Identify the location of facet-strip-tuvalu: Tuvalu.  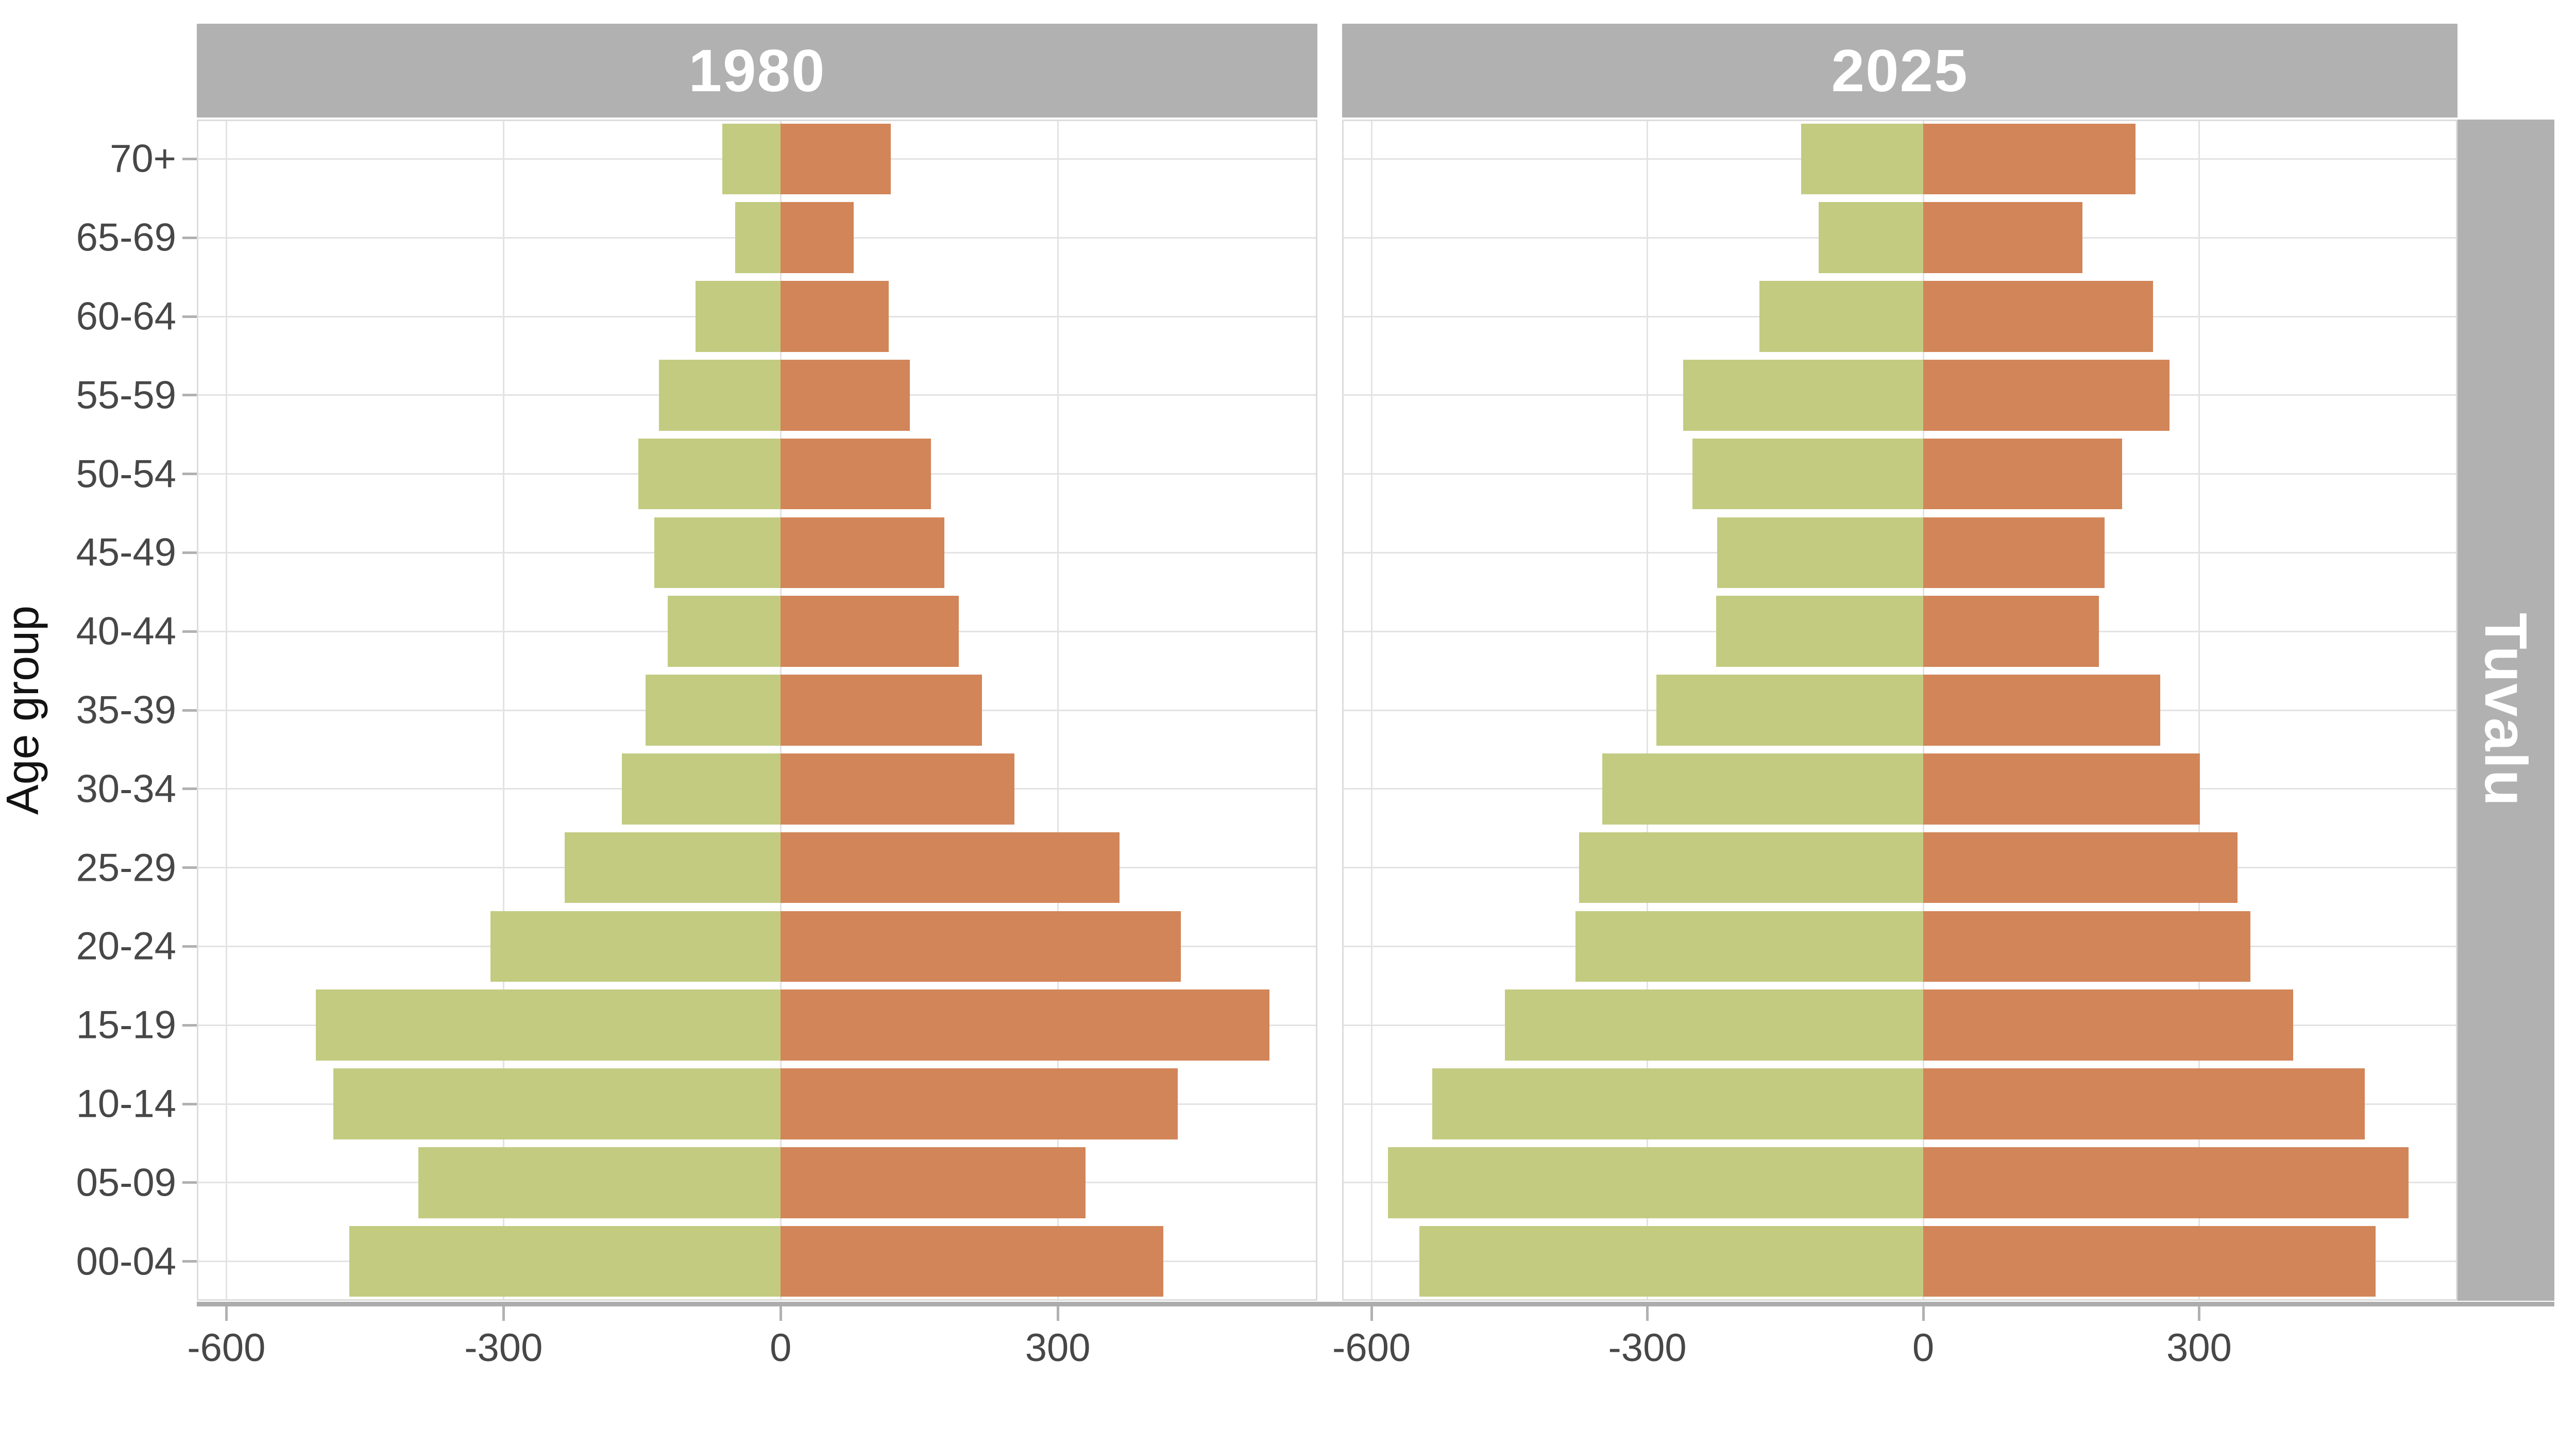
(2506, 710).